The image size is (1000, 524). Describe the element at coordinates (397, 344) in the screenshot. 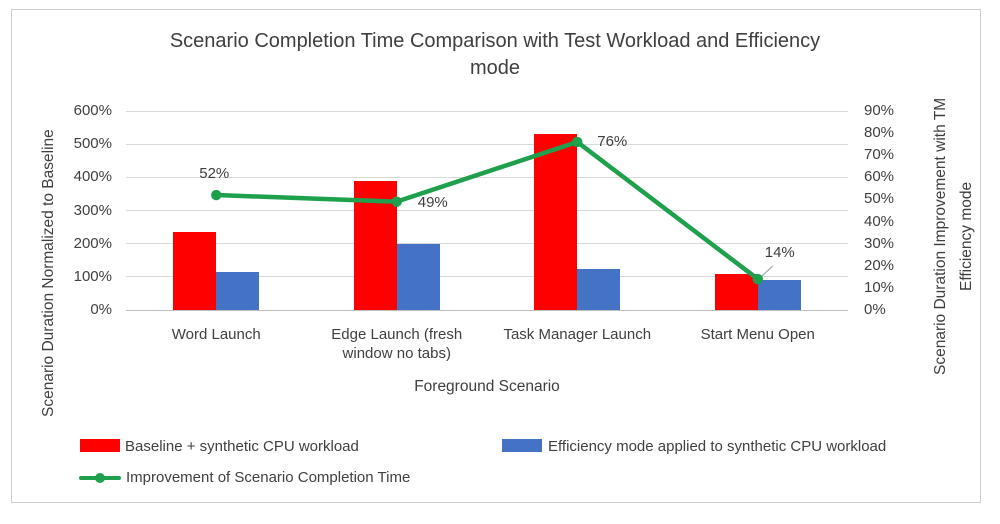

I see `category-label: Edge Launch (fresh window no tabs)` at that location.